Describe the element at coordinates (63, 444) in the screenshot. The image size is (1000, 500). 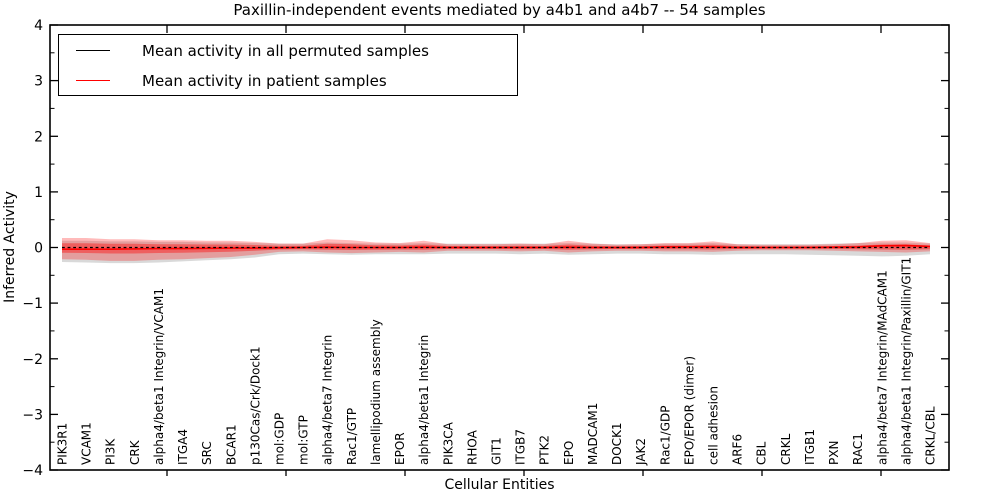
I see `x-entity-label: PIK3R1` at that location.